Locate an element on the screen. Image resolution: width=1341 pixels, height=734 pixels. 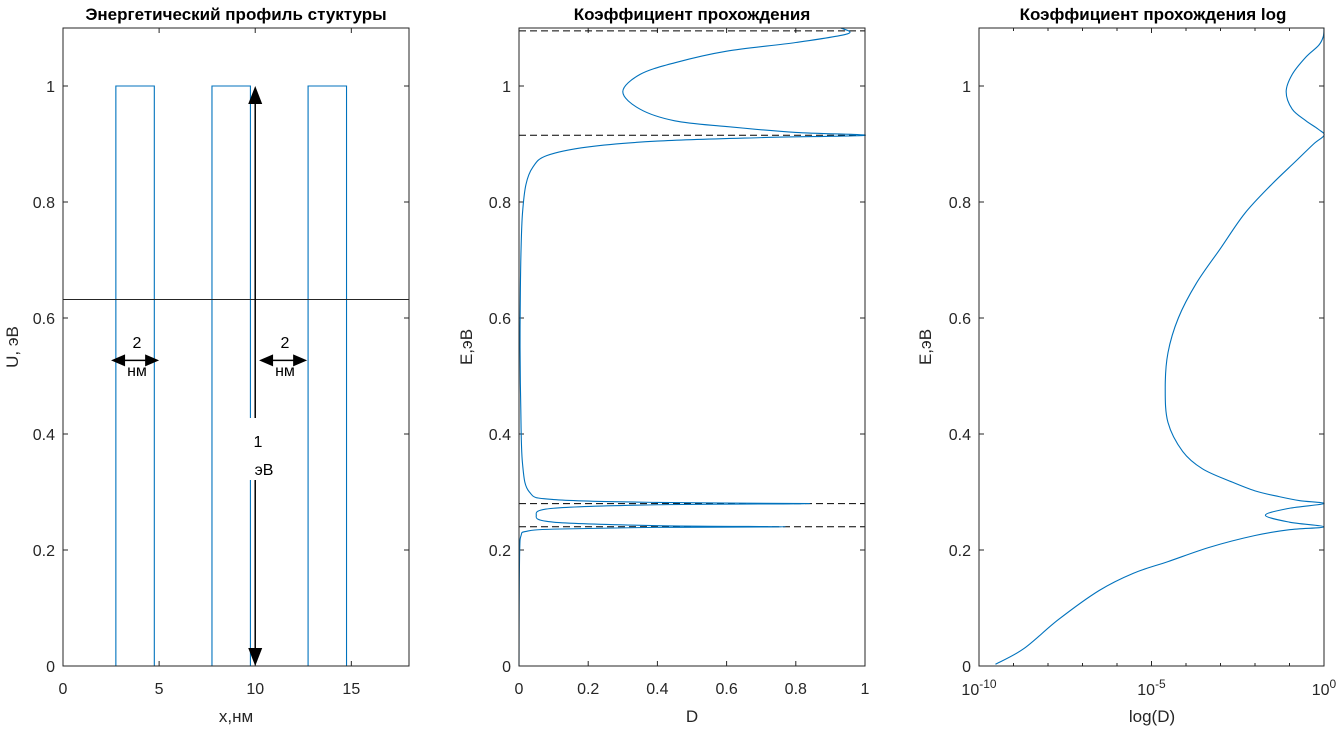
width-arrow-2-head-left is located at coordinates (266, 360).